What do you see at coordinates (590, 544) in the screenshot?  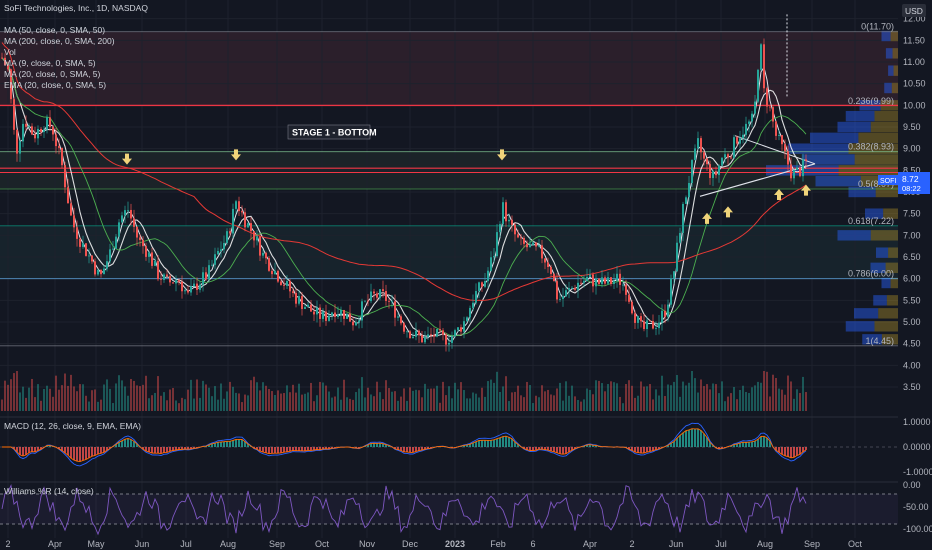 I see `x-tick-13: Apr` at bounding box center [590, 544].